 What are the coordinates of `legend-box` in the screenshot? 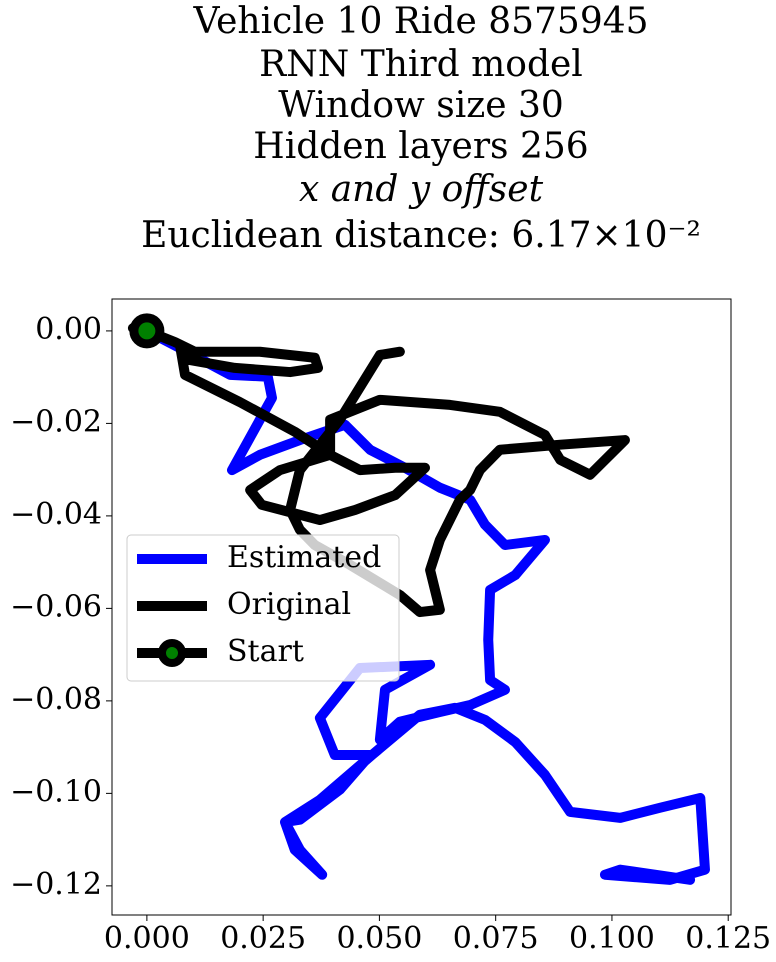 It's located at (263, 608).